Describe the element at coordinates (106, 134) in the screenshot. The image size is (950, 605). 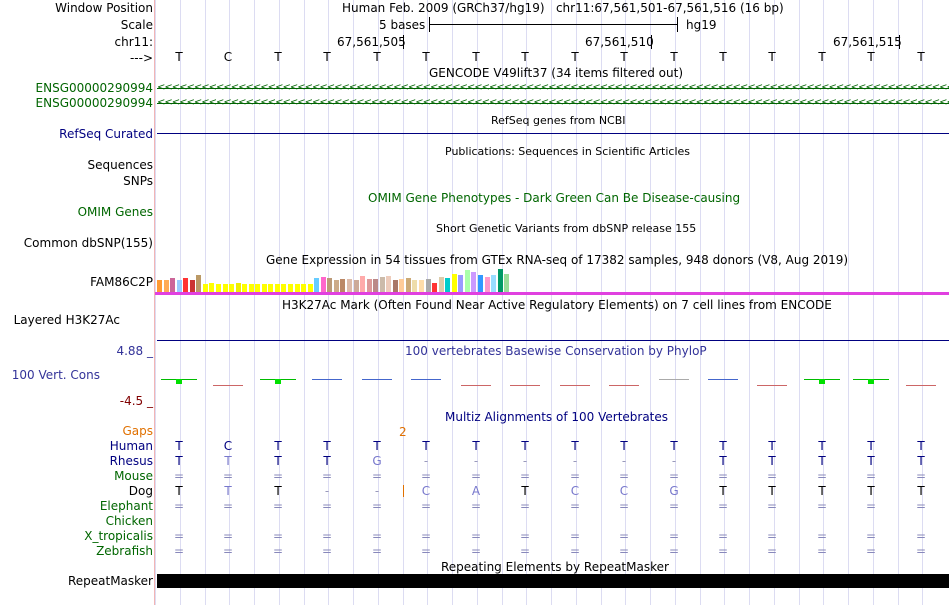
I see `refseq-label: RefSeq Curated` at that location.